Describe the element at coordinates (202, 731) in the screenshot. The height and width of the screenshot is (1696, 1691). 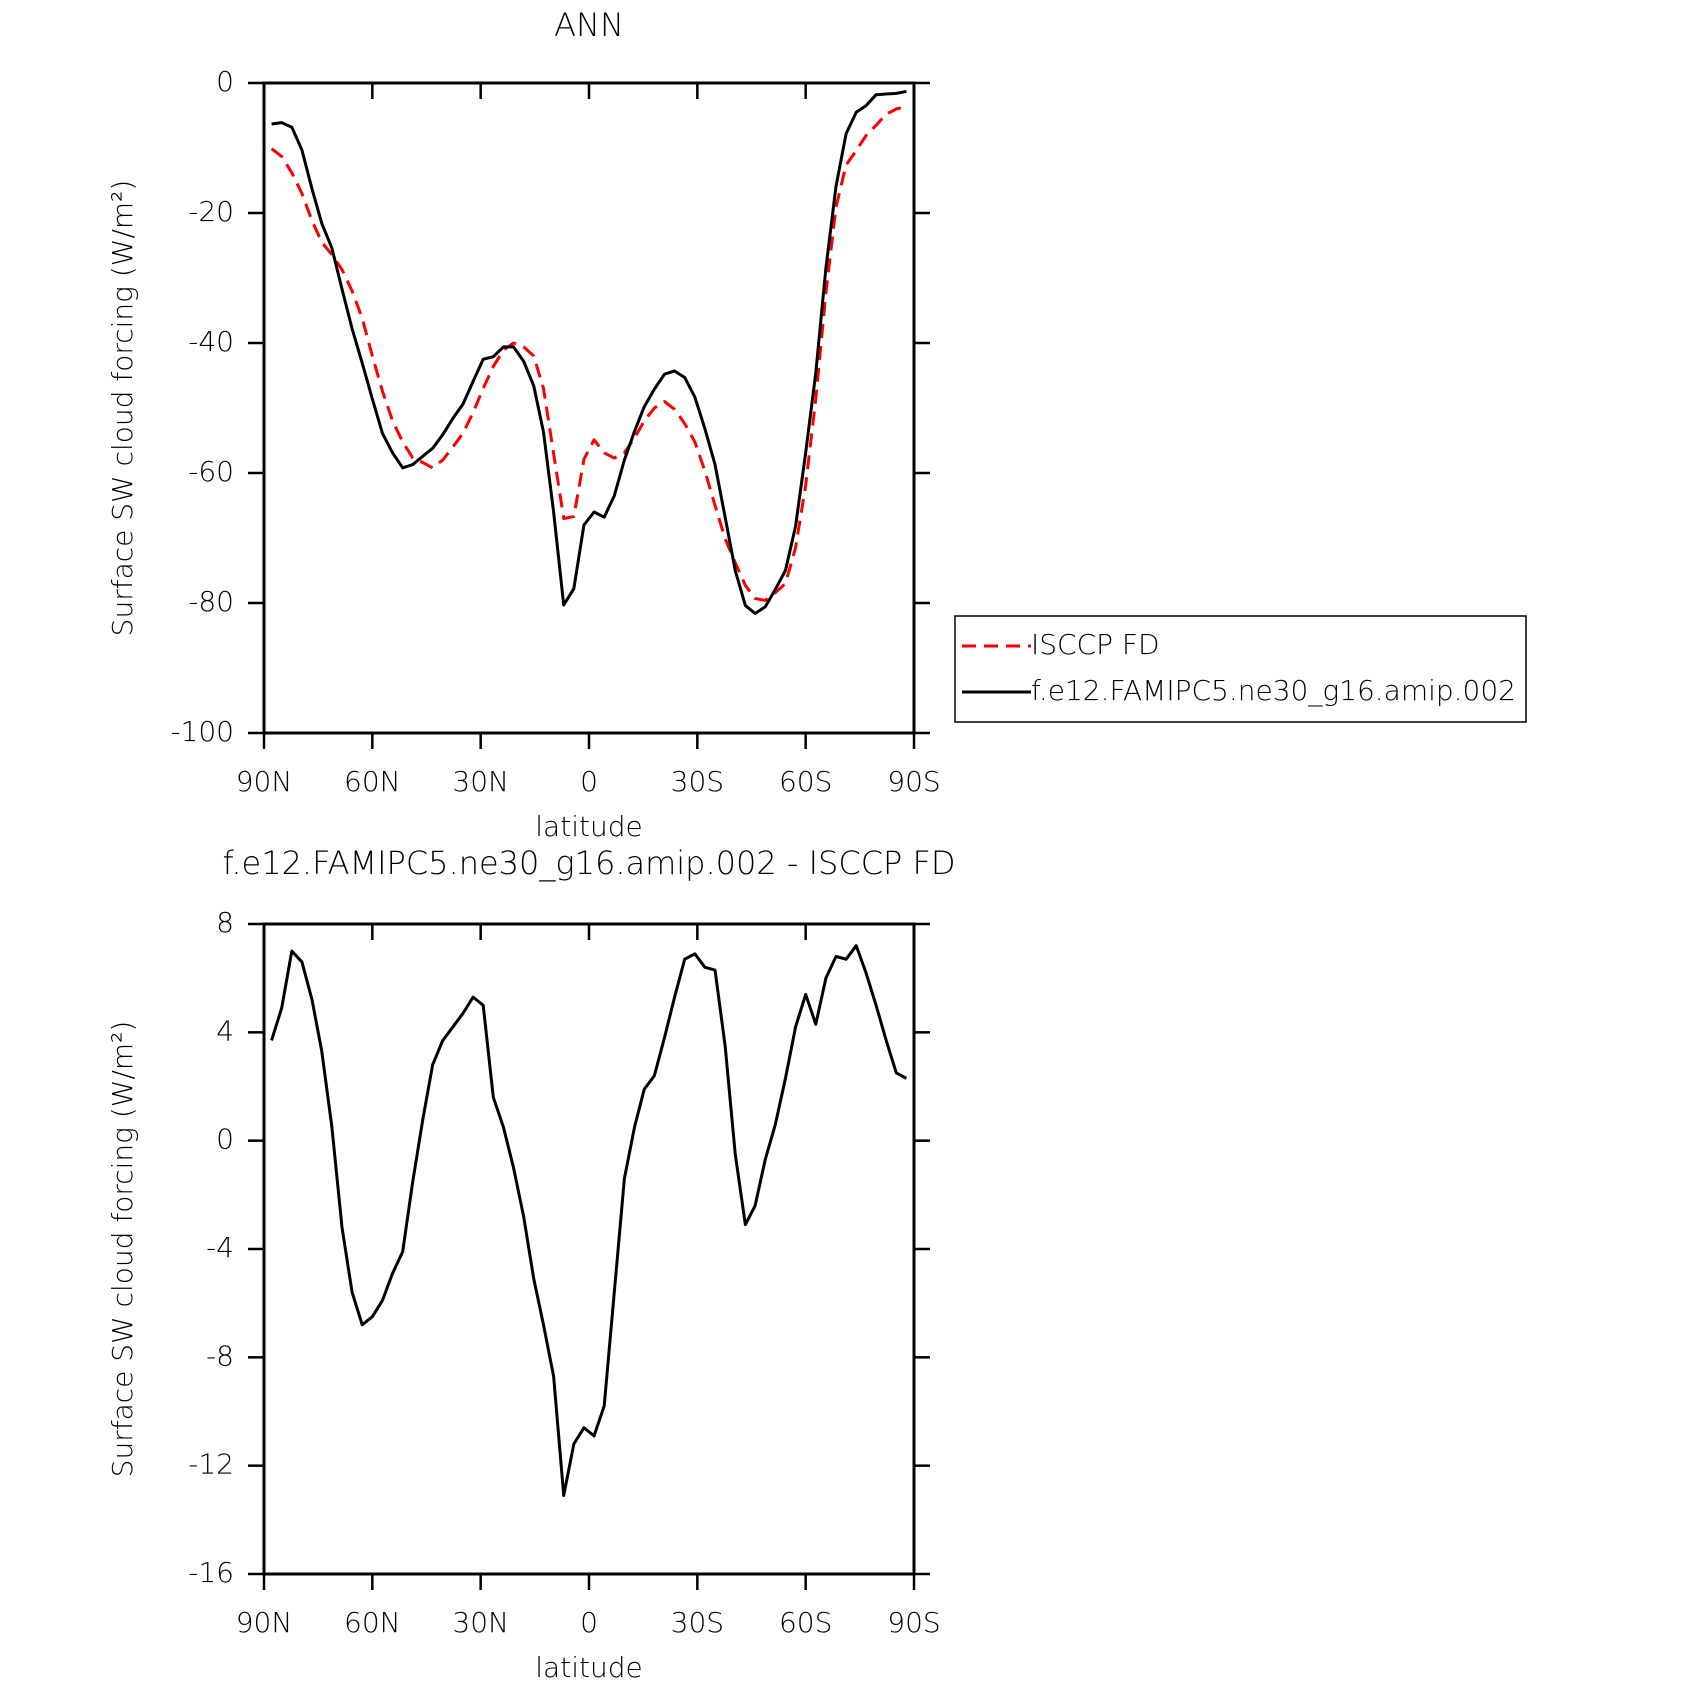
I see `y-tick-label: -100` at that location.